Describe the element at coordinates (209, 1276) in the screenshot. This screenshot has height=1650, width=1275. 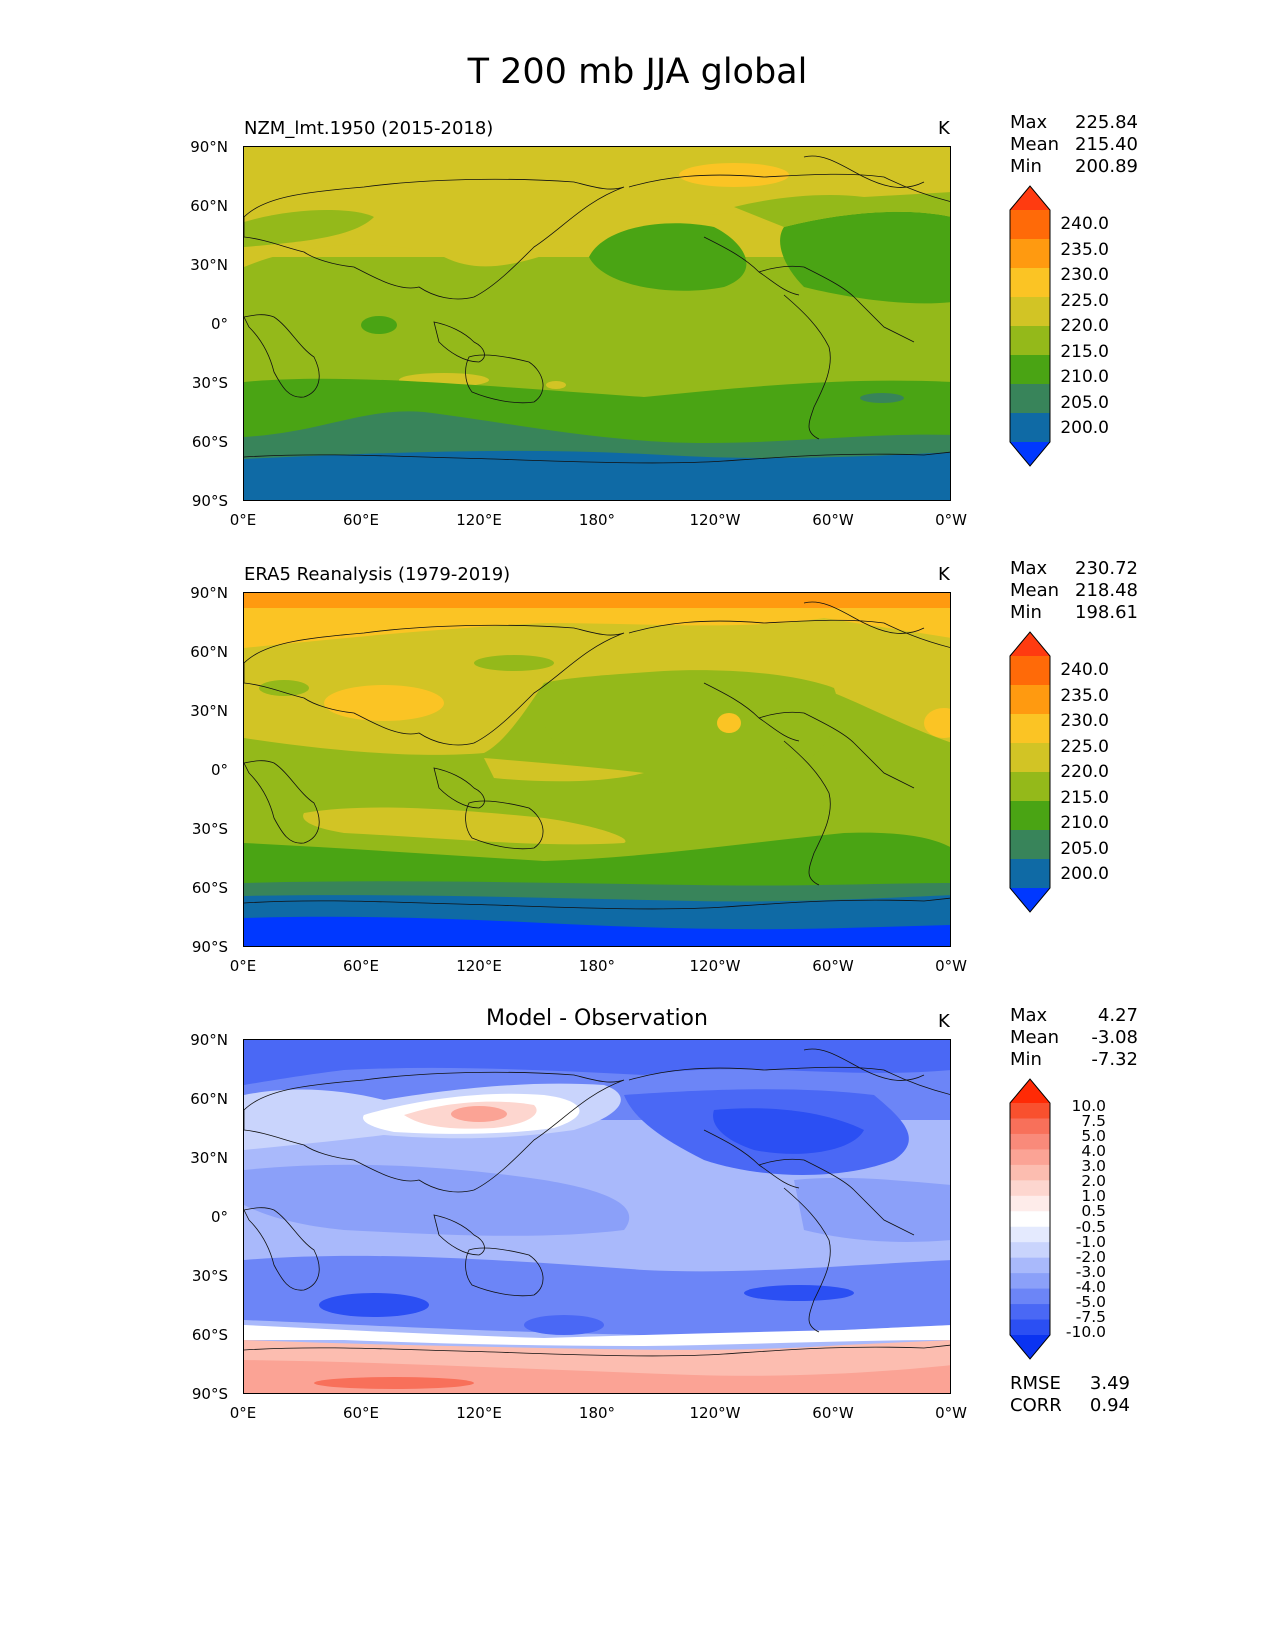
I see `panel3-lat-tick: 30°S` at that location.